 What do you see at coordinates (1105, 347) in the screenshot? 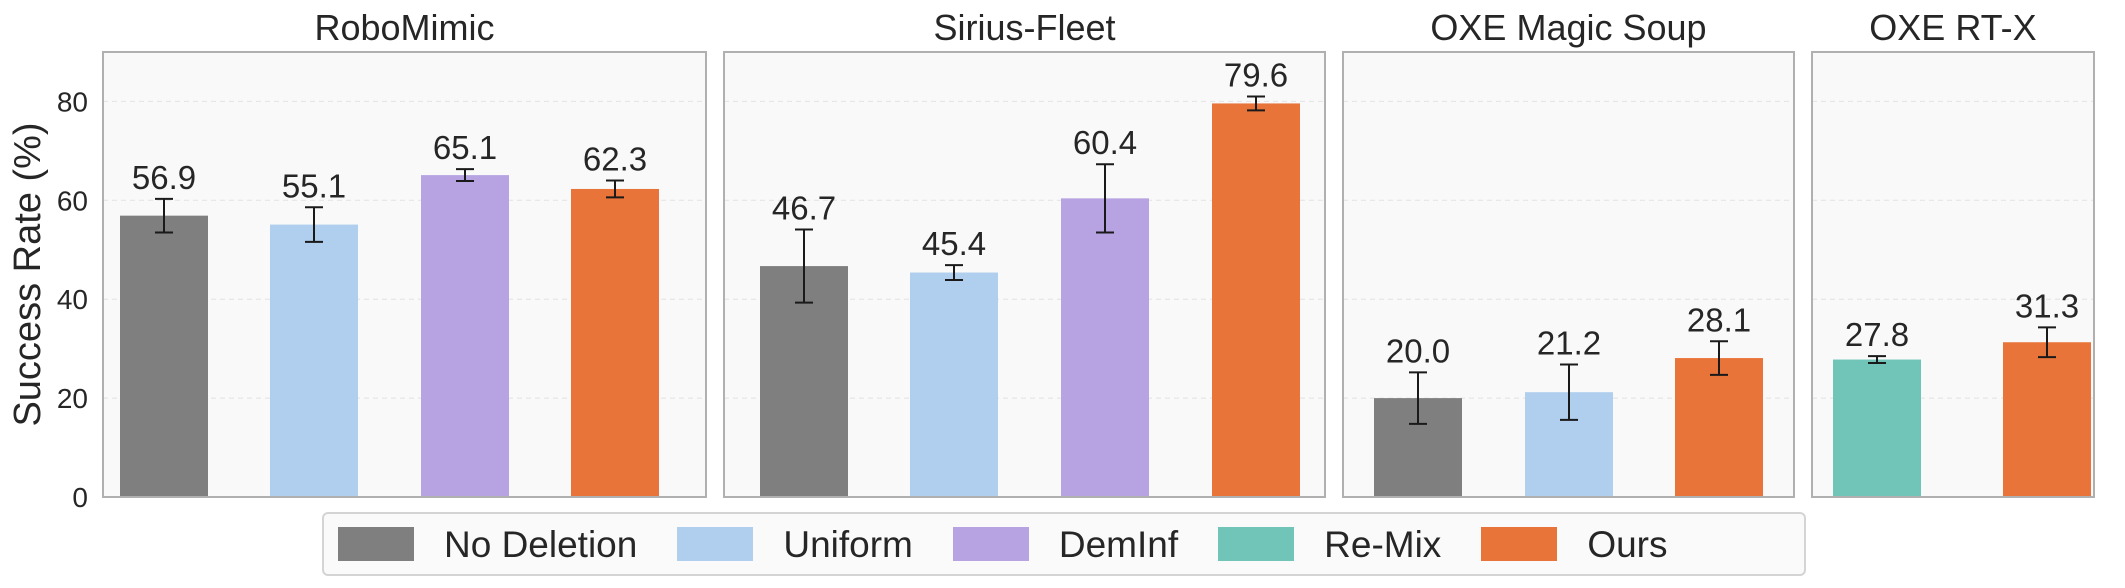
I see `bar-sirius-fleet-deminf` at bounding box center [1105, 347].